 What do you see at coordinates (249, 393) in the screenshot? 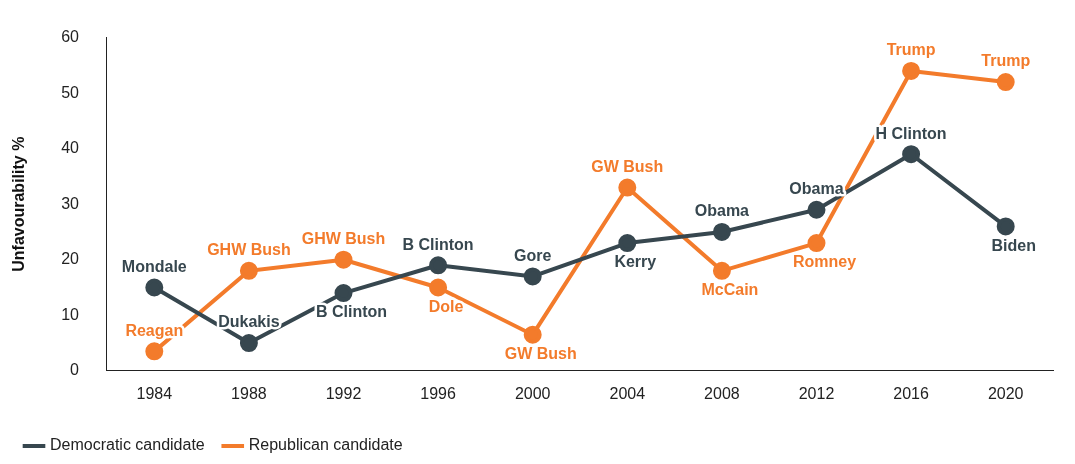
I see `x-tick-label: 1988` at bounding box center [249, 393].